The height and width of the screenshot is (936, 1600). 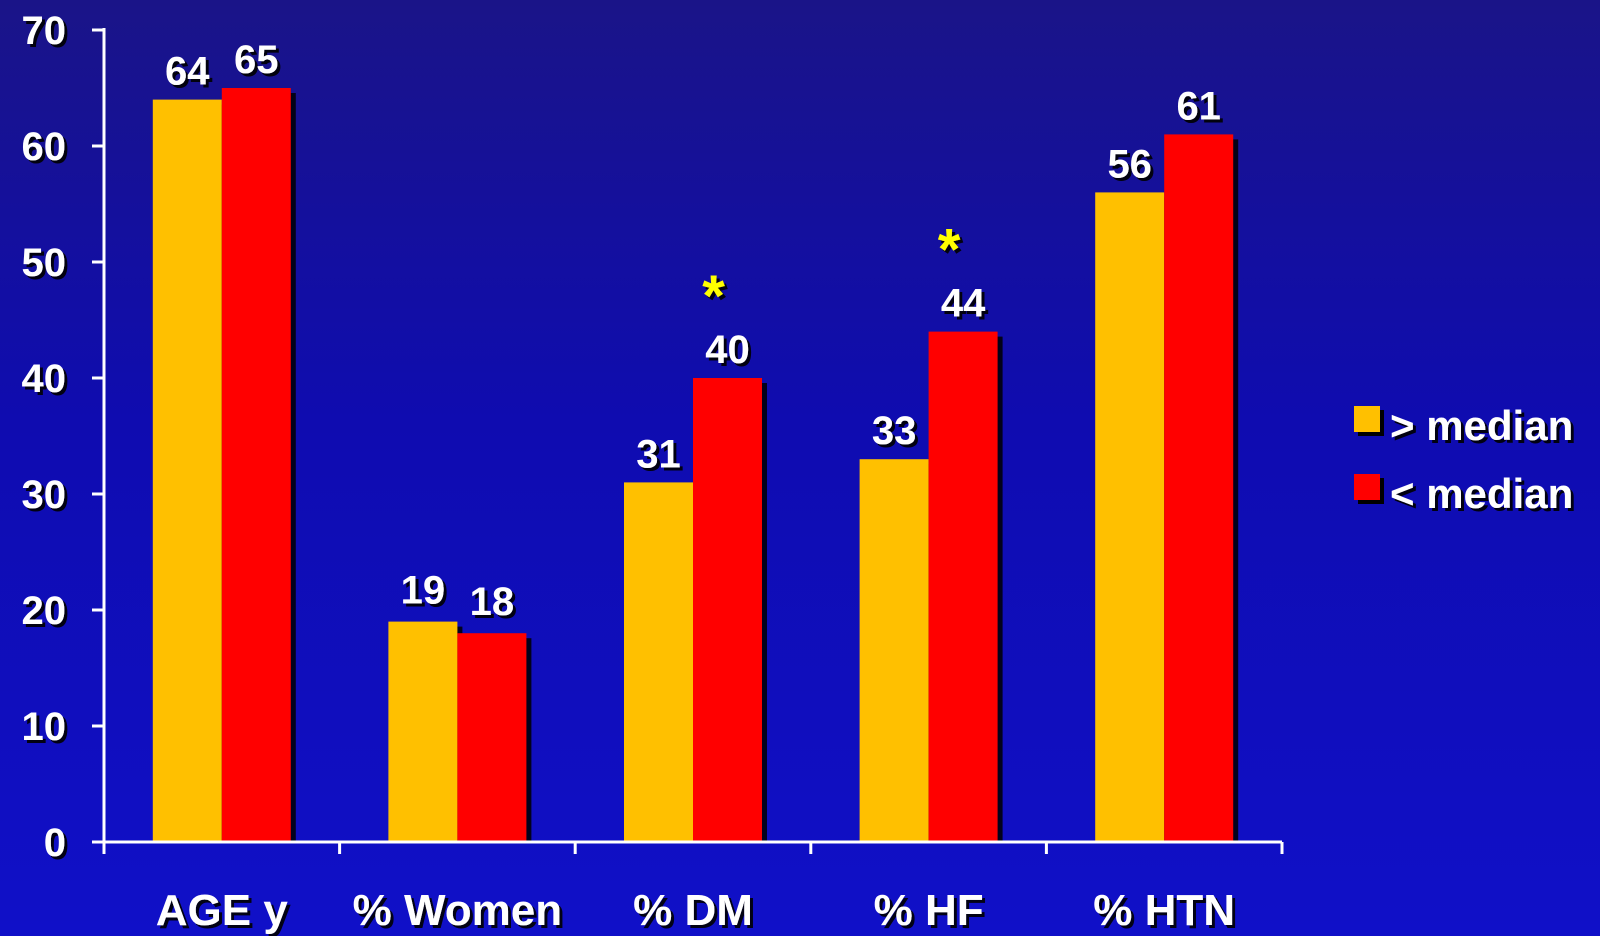 I want to click on y-tick-label: 40, so click(x=44, y=379).